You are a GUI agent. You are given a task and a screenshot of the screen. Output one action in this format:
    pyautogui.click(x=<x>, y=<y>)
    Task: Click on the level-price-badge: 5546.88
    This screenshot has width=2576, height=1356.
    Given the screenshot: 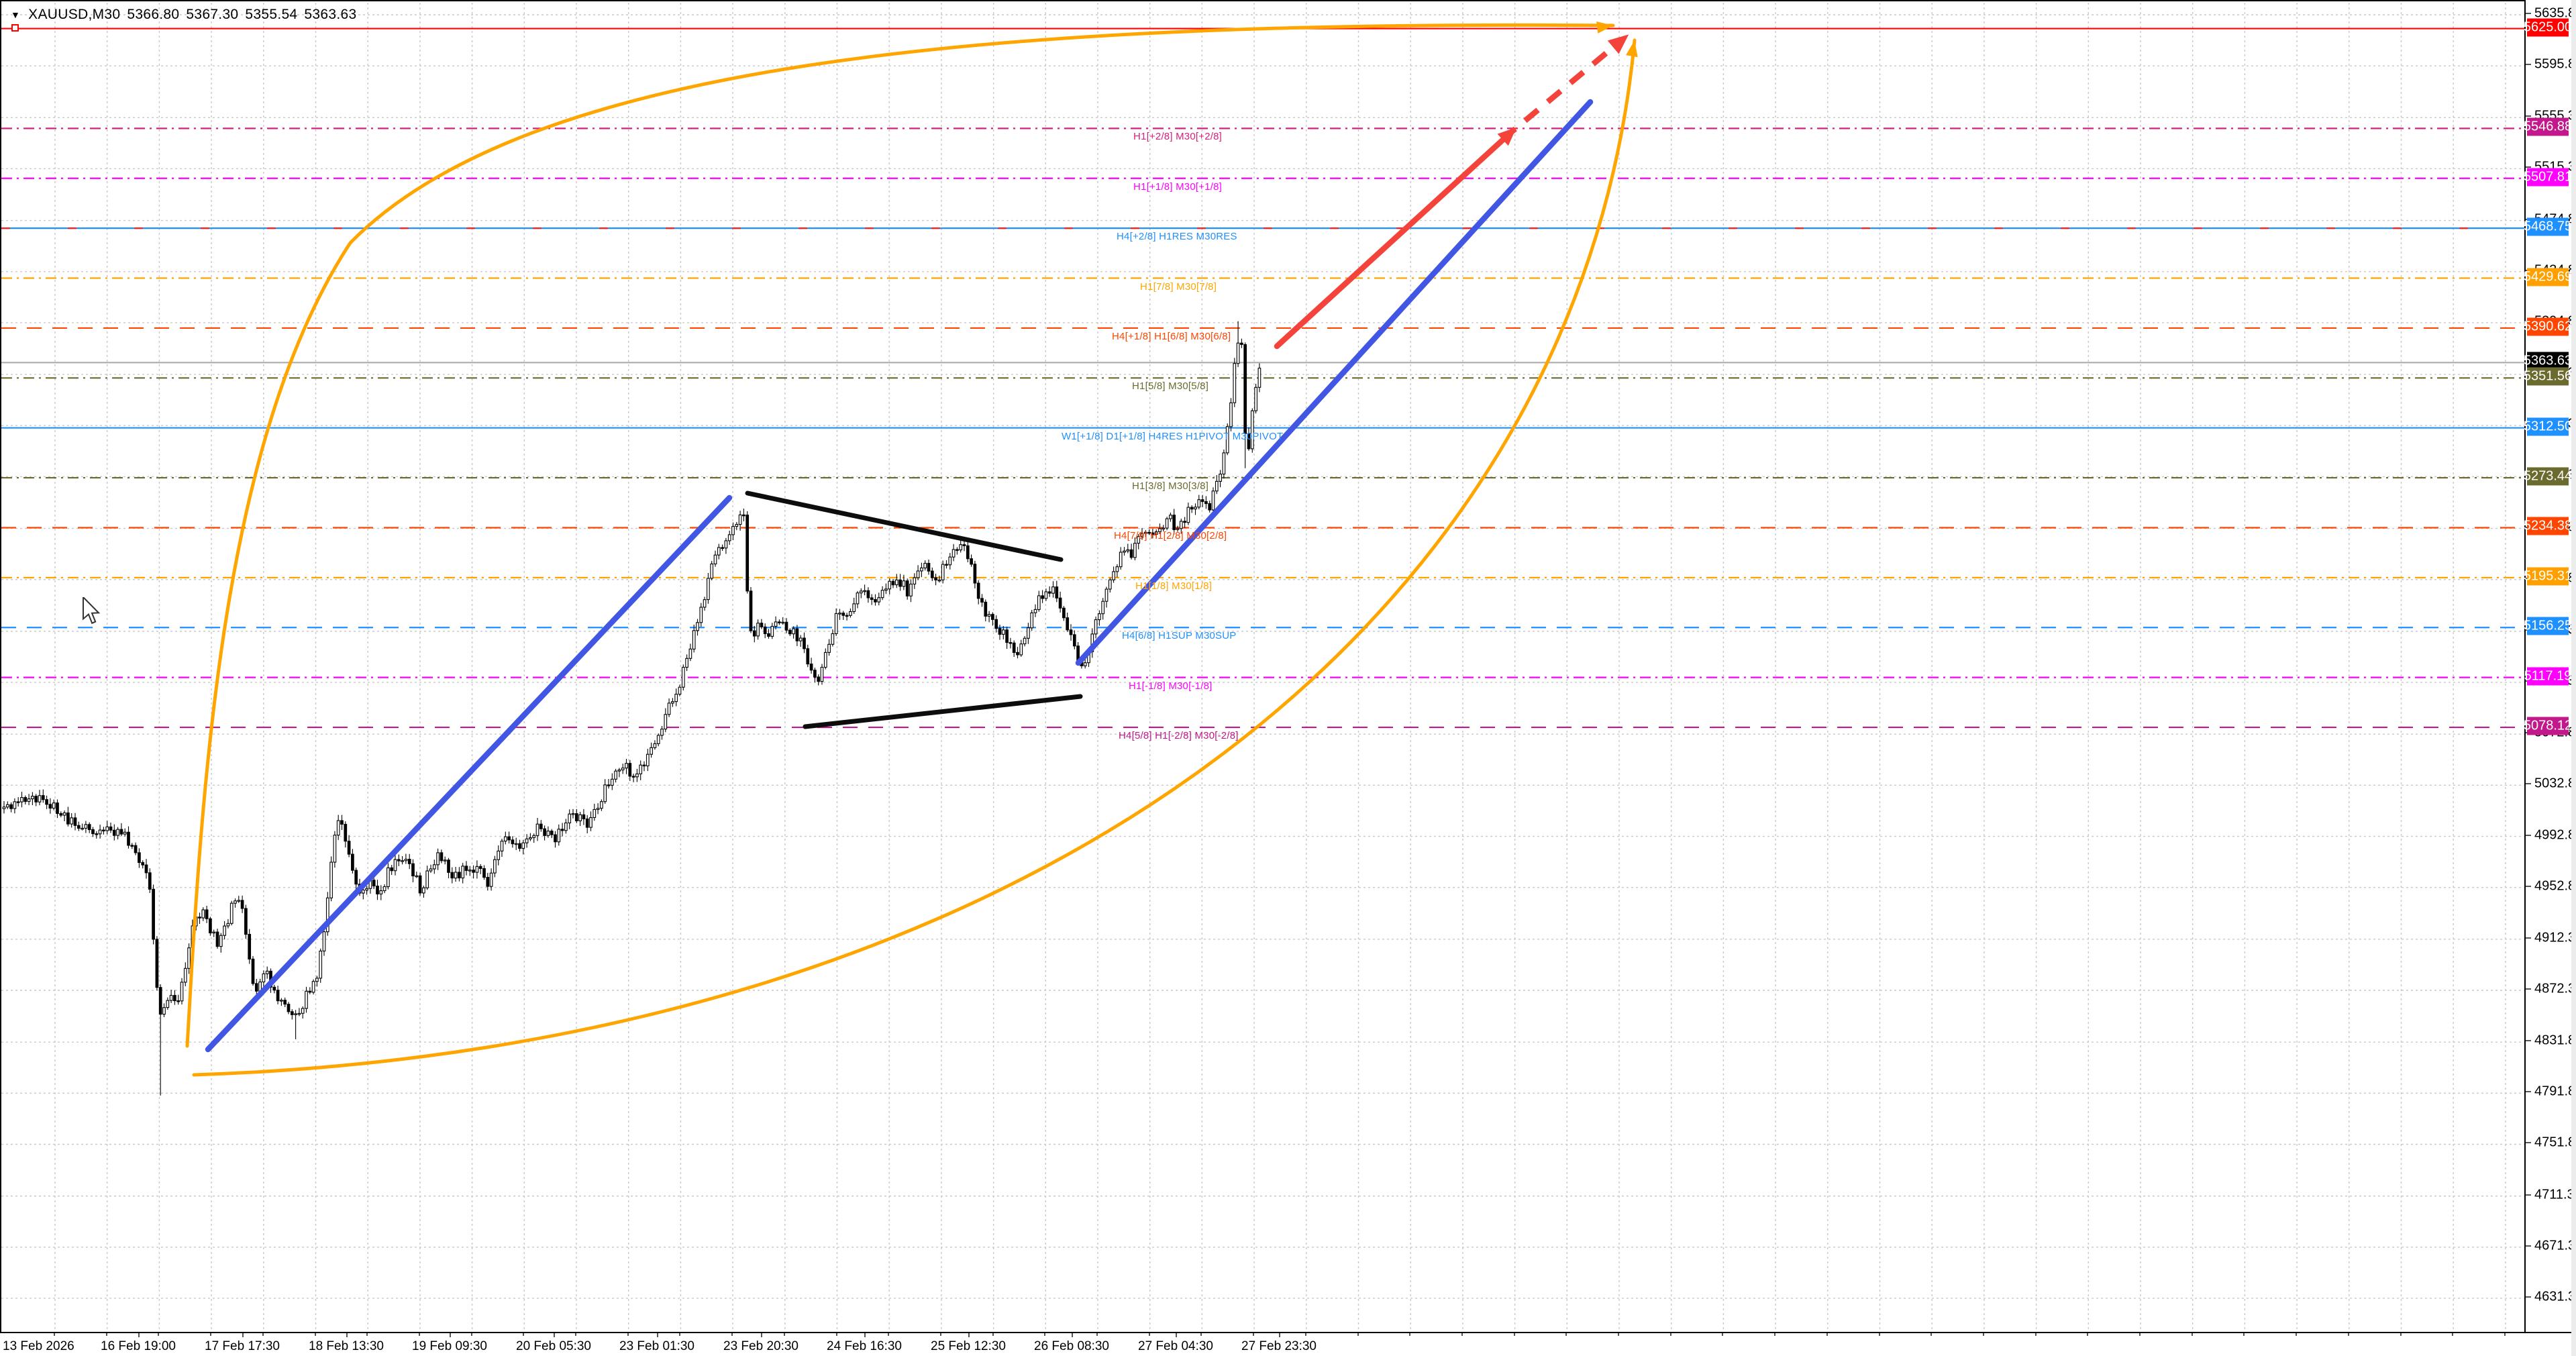 What is the action you would take?
    pyautogui.click(x=2548, y=126)
    